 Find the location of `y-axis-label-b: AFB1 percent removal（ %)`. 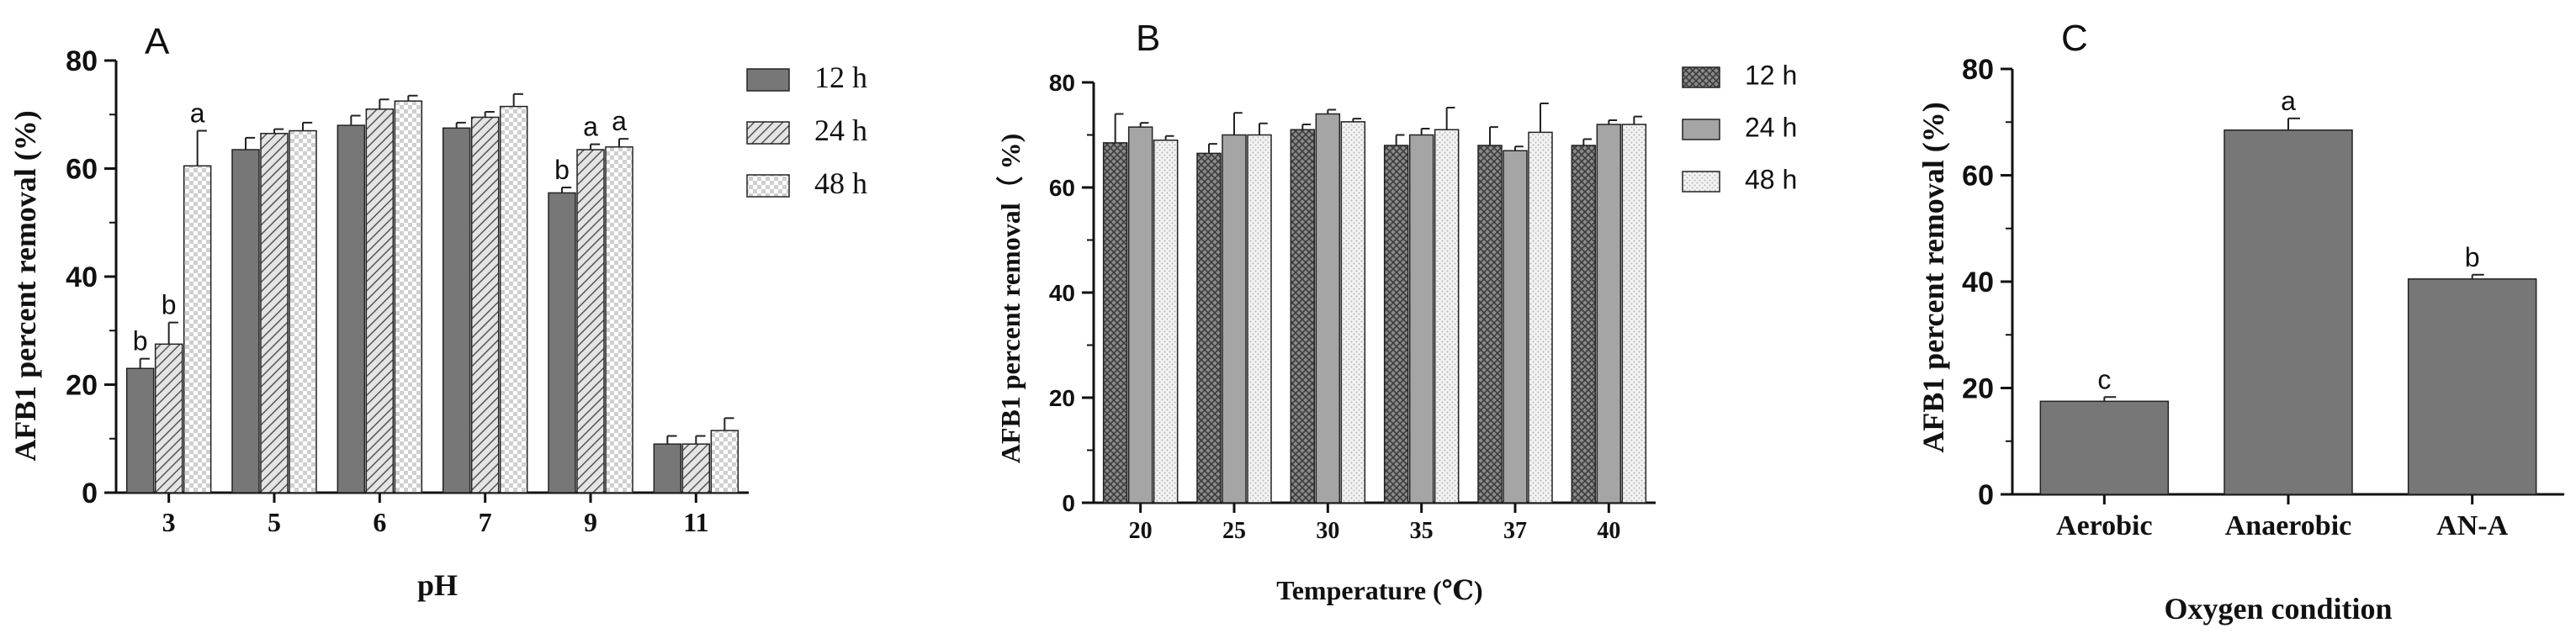

y-axis-label-b: AFB1 percent removal（ %) is located at coordinates (1010, 299).